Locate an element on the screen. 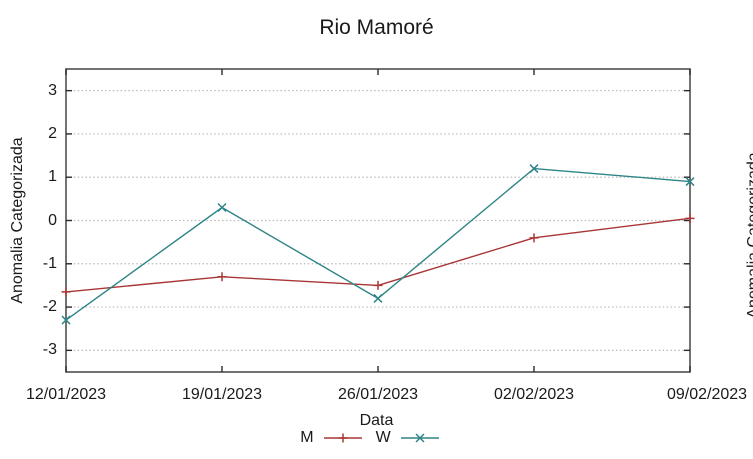 This screenshot has width=753, height=459. legend-line-sample-w is located at coordinates (419, 438).